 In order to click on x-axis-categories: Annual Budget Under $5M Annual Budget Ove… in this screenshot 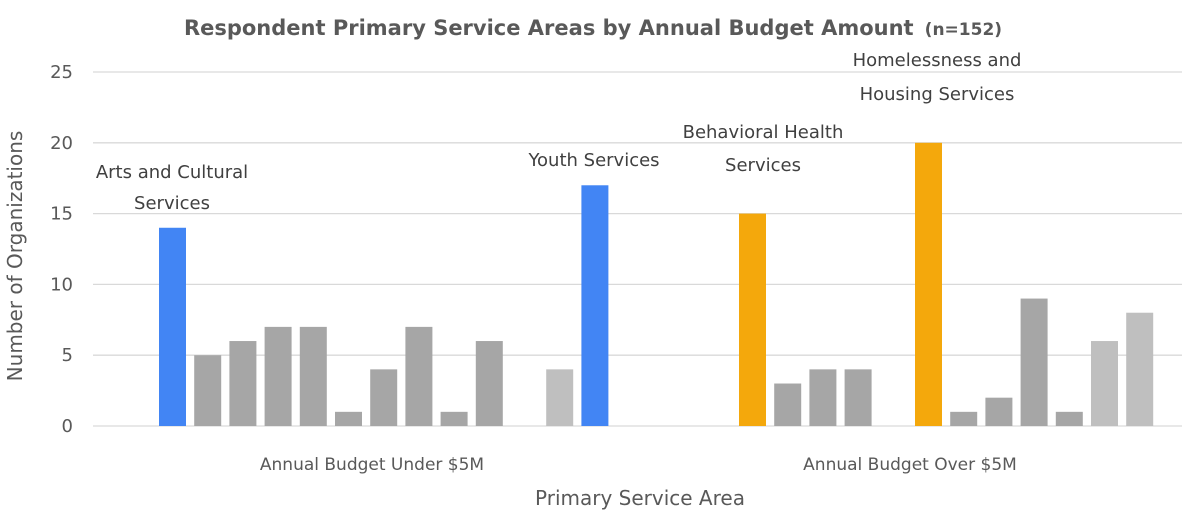, I will do `click(638, 465)`.